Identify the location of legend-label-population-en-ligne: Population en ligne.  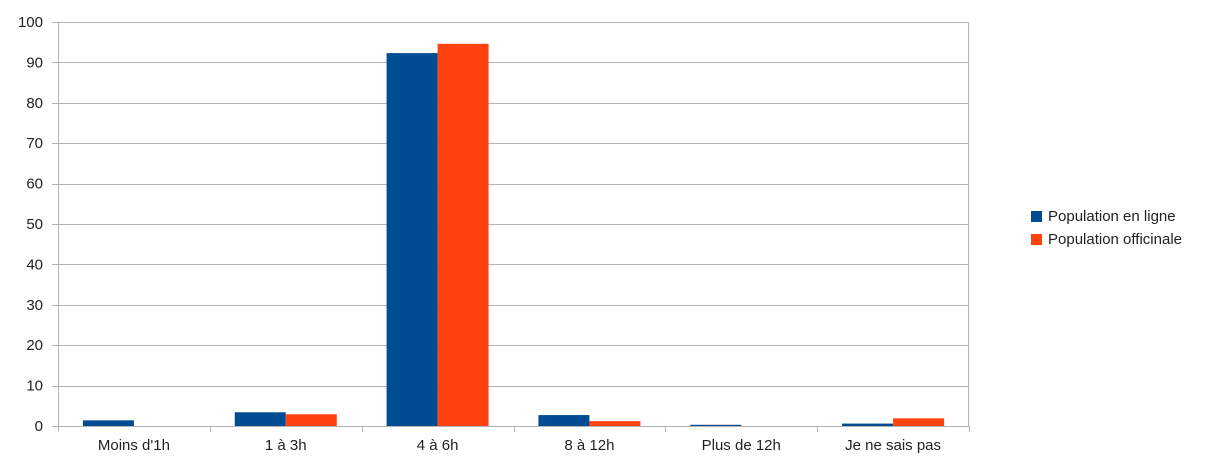
(1112, 216).